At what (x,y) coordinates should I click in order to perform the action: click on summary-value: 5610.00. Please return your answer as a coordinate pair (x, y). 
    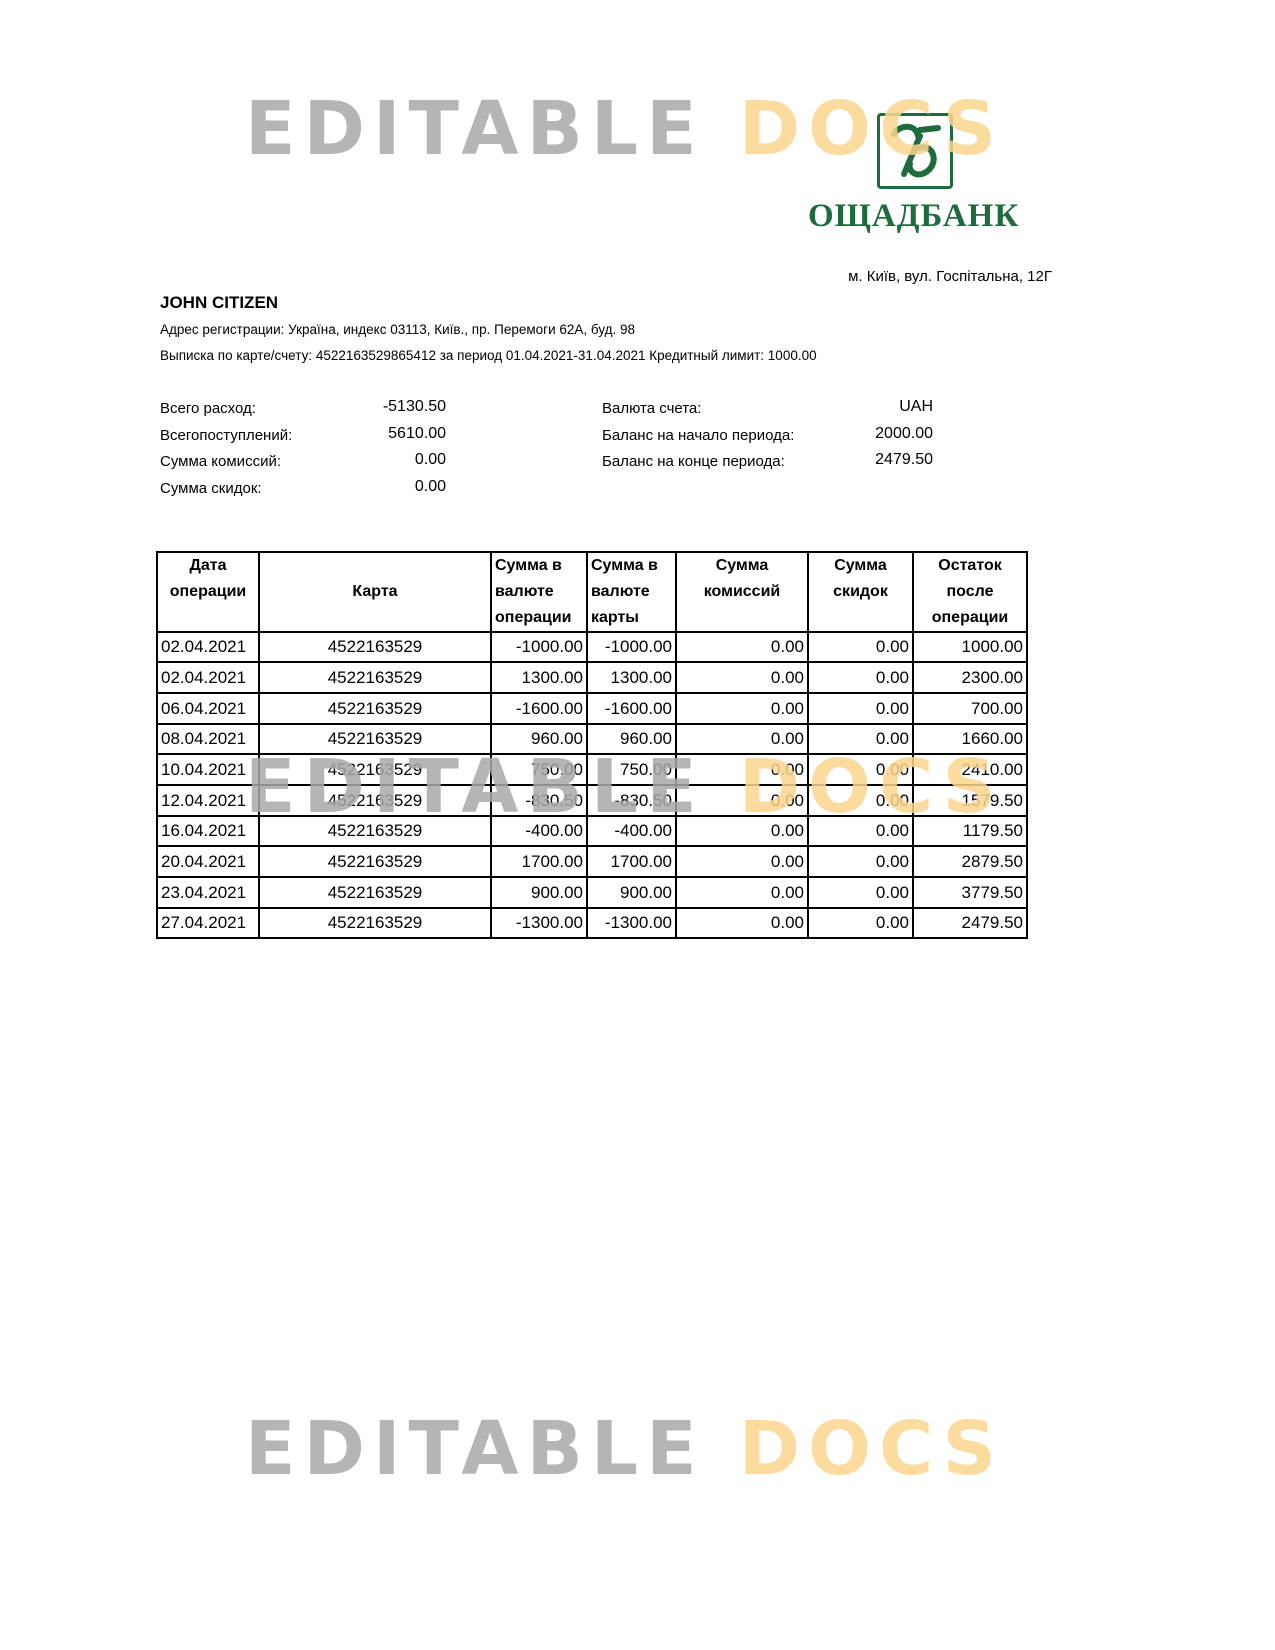
    Looking at the image, I should click on (417, 433).